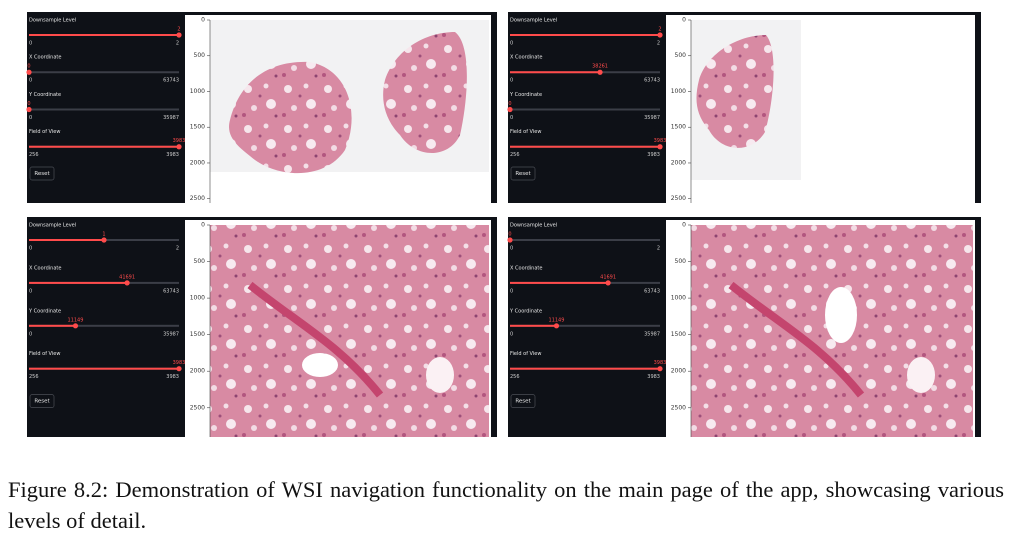 The image size is (1014, 548). I want to click on slider-value: 2, so click(178, 30).